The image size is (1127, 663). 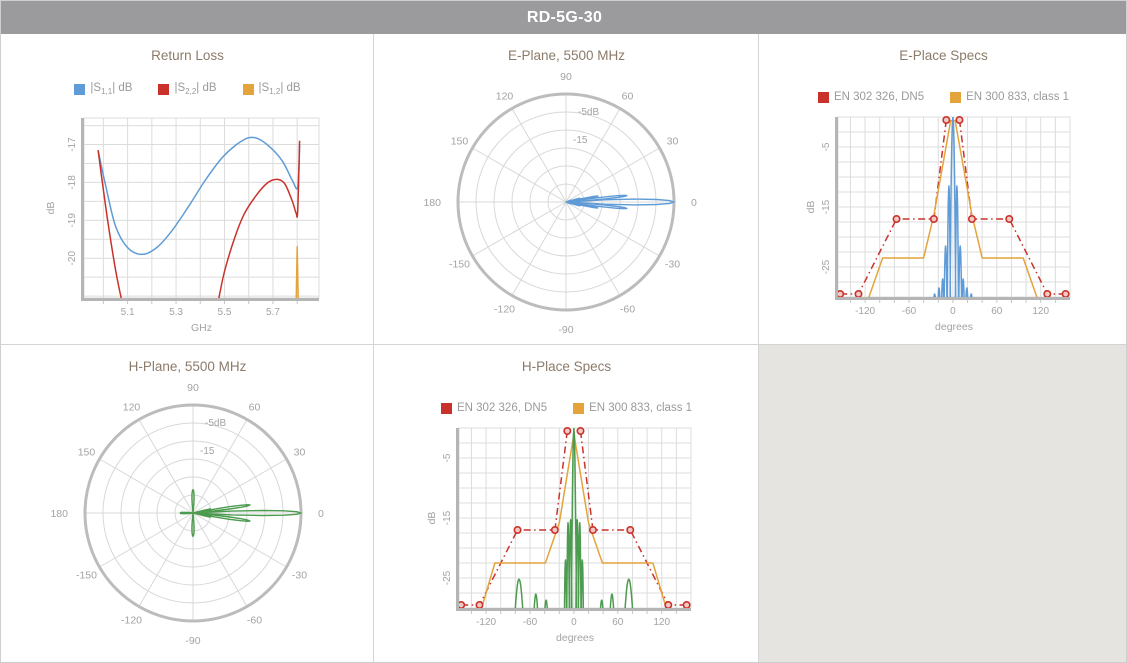 I want to click on chart-title: H-Place Specs, so click(x=566, y=366).